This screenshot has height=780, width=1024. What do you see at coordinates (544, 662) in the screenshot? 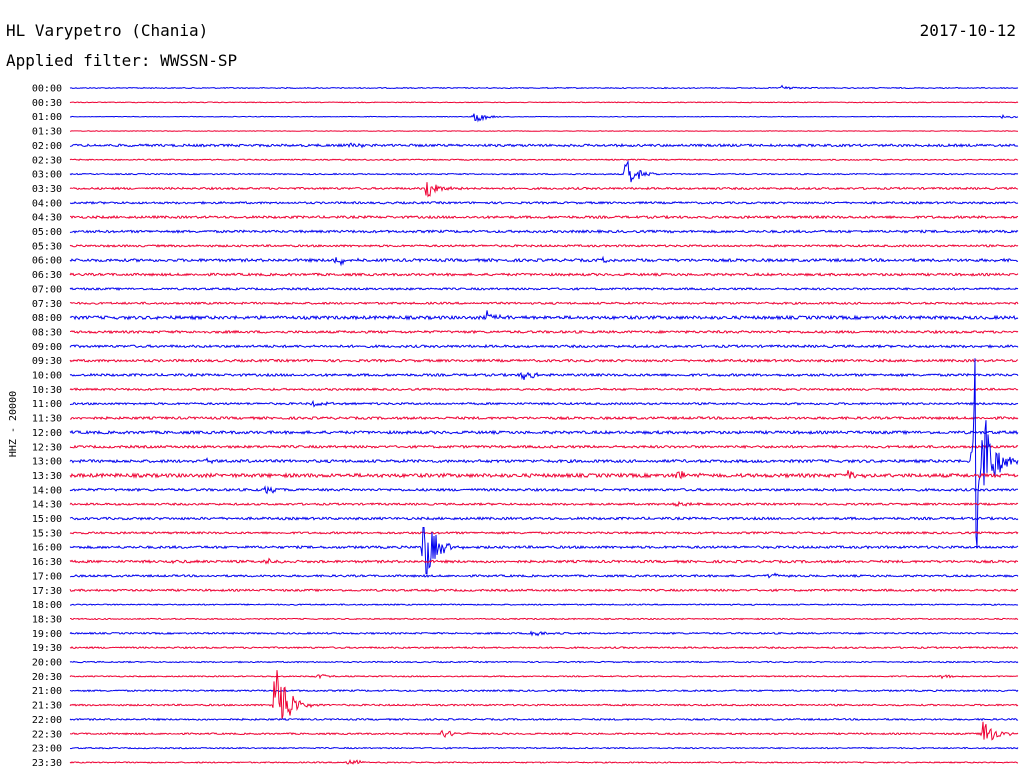
I see `seismic-trace-2000` at bounding box center [544, 662].